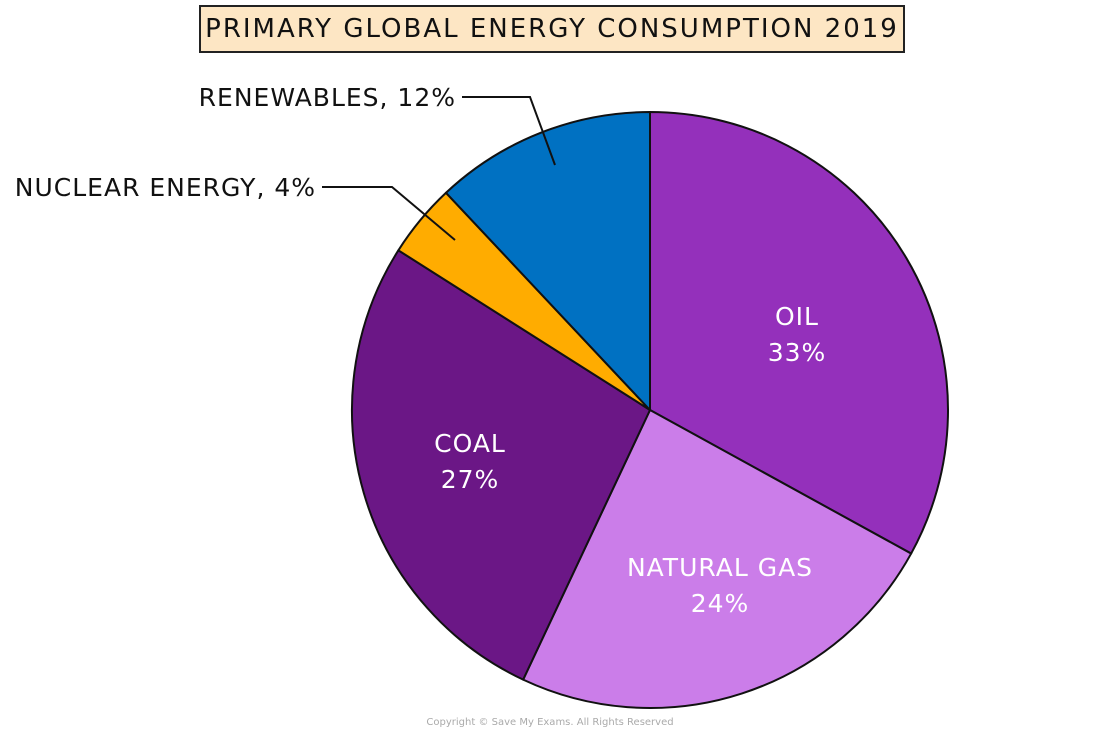  Describe the element at coordinates (548, 261) in the screenshot. I see `pie-slice-renewables` at that location.